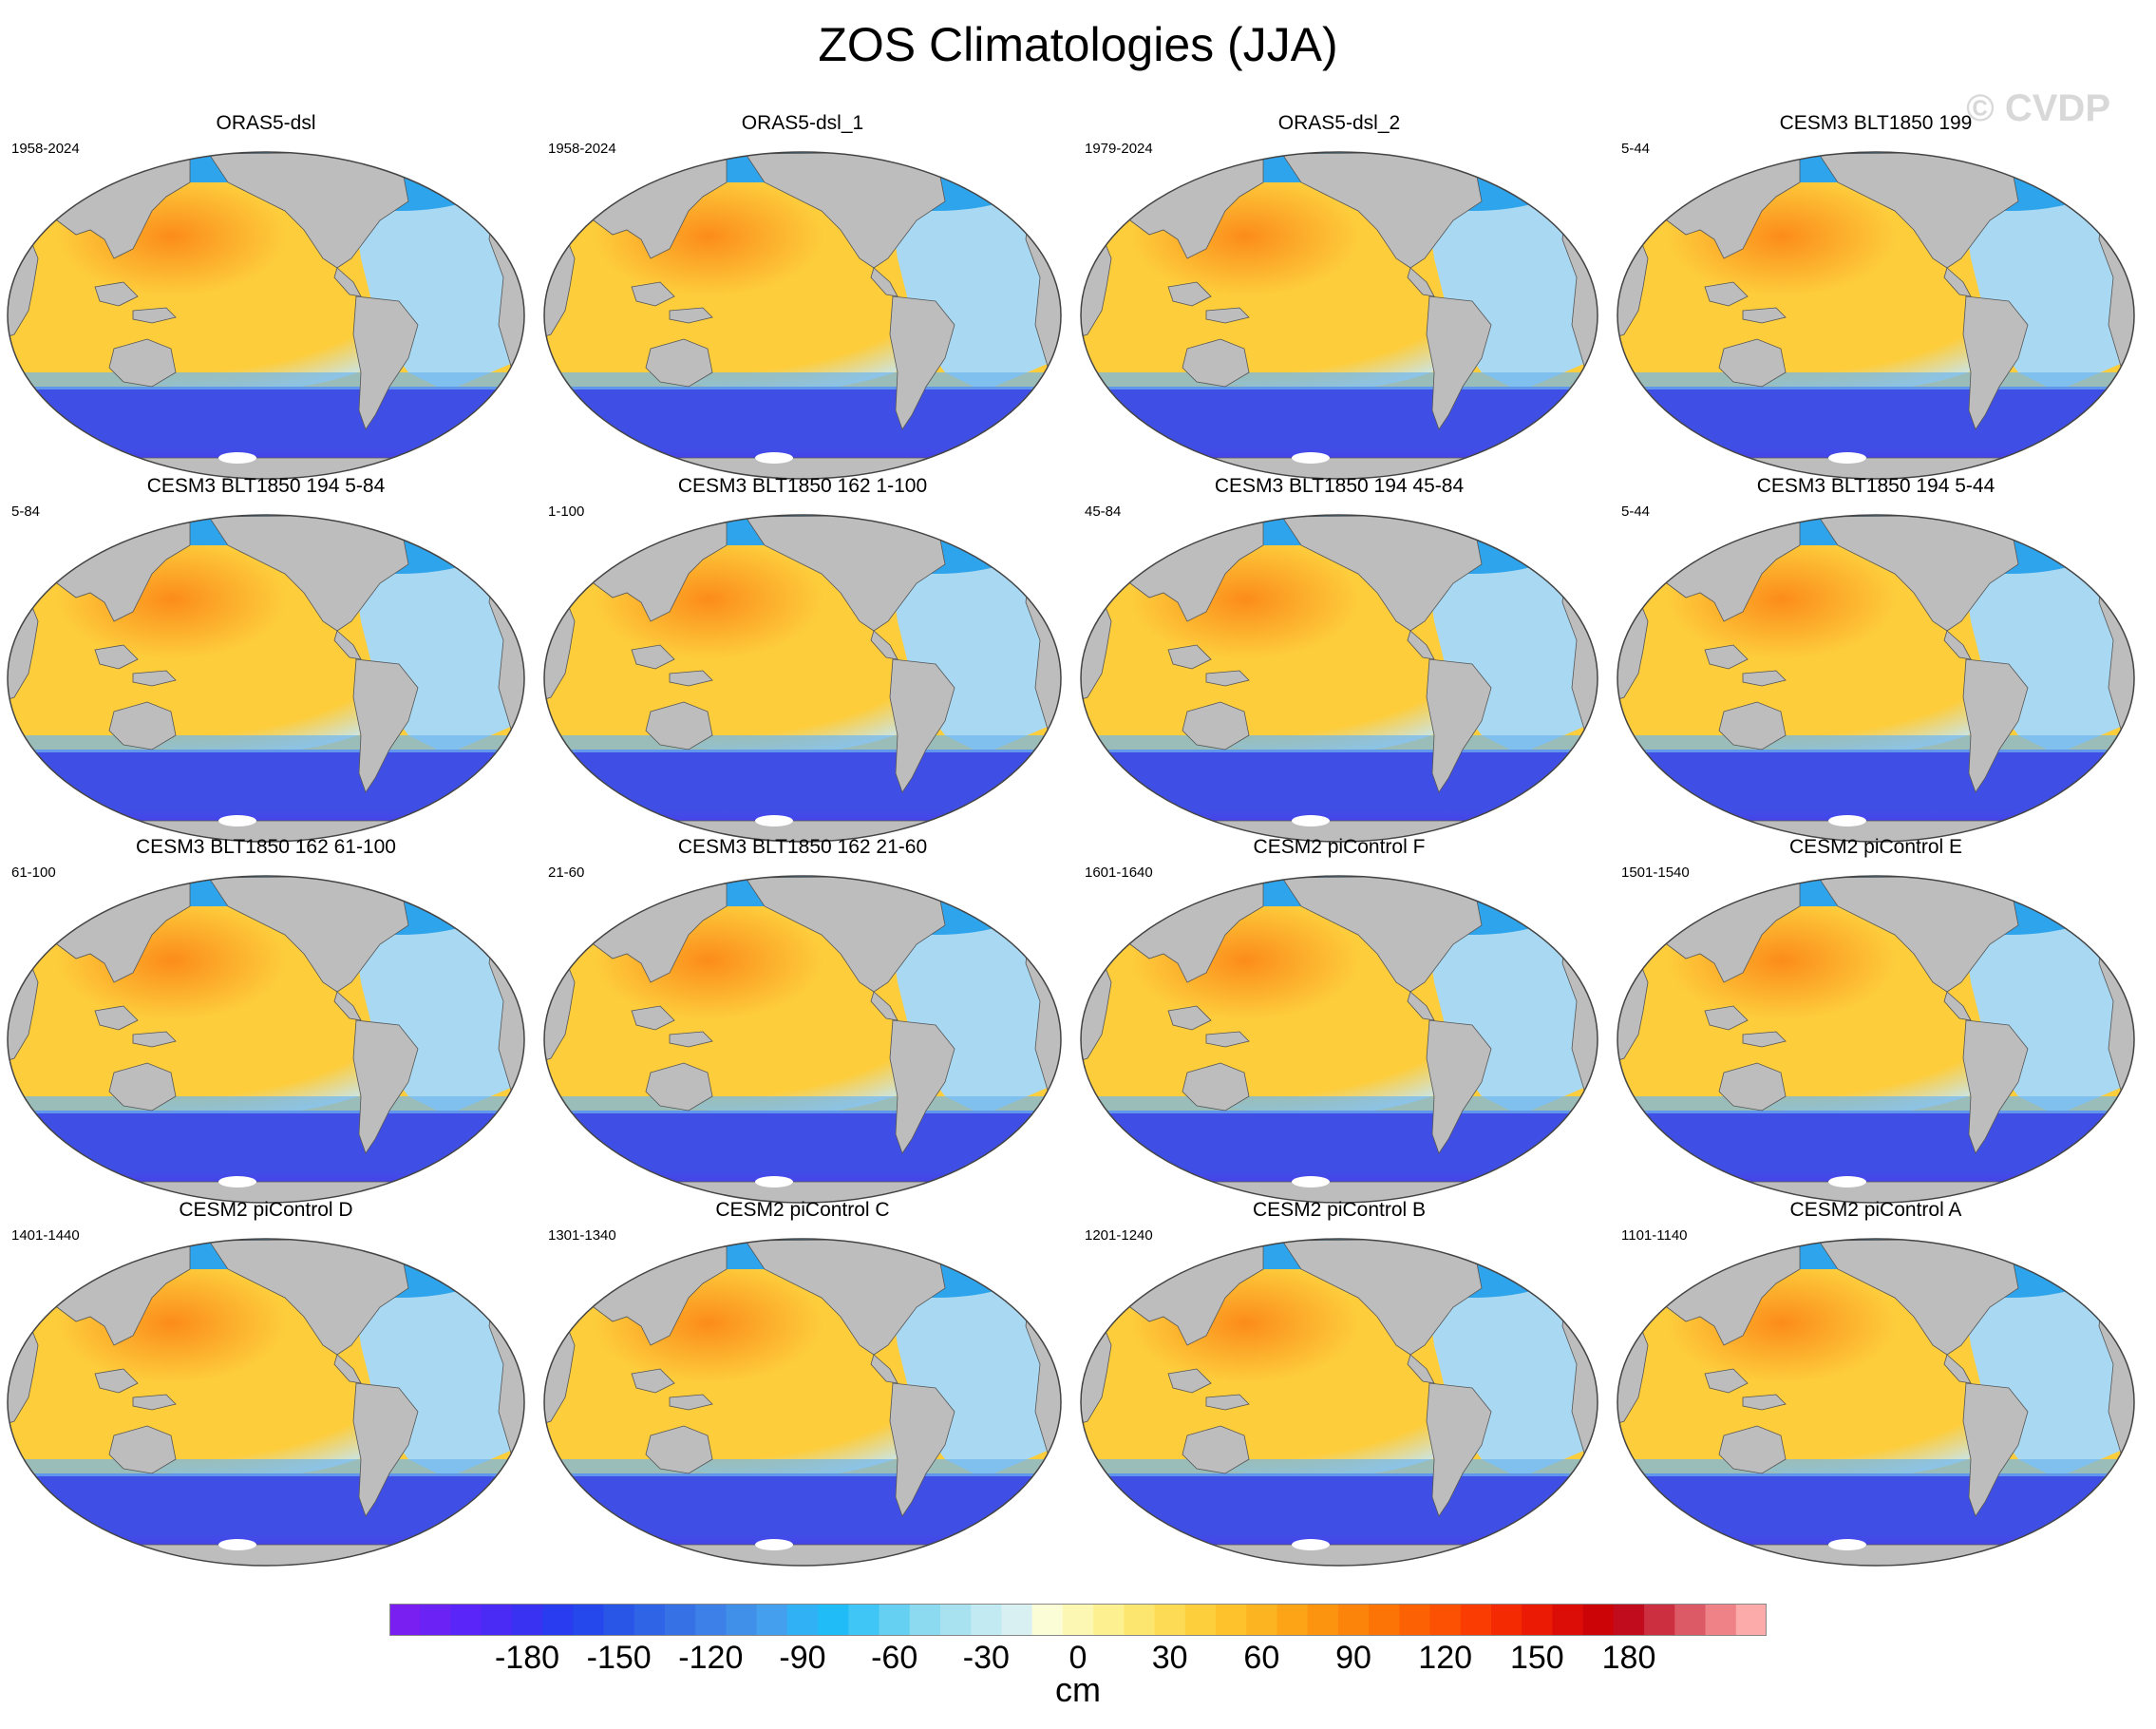  Describe the element at coordinates (1119, 1235) in the screenshot. I see `panel-years: 1201-1240` at that location.